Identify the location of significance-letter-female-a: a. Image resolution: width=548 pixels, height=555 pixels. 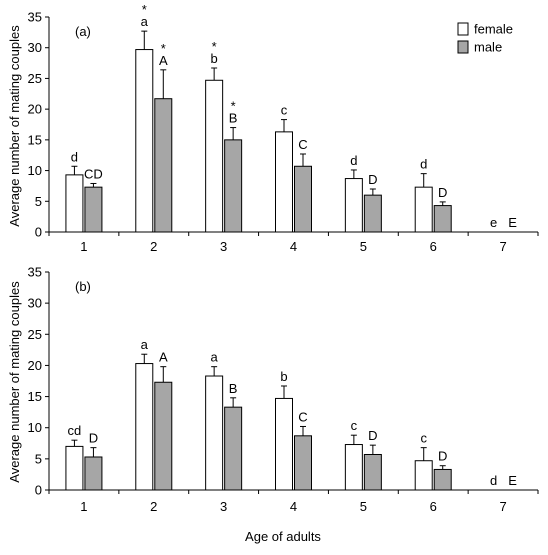
(145, 21).